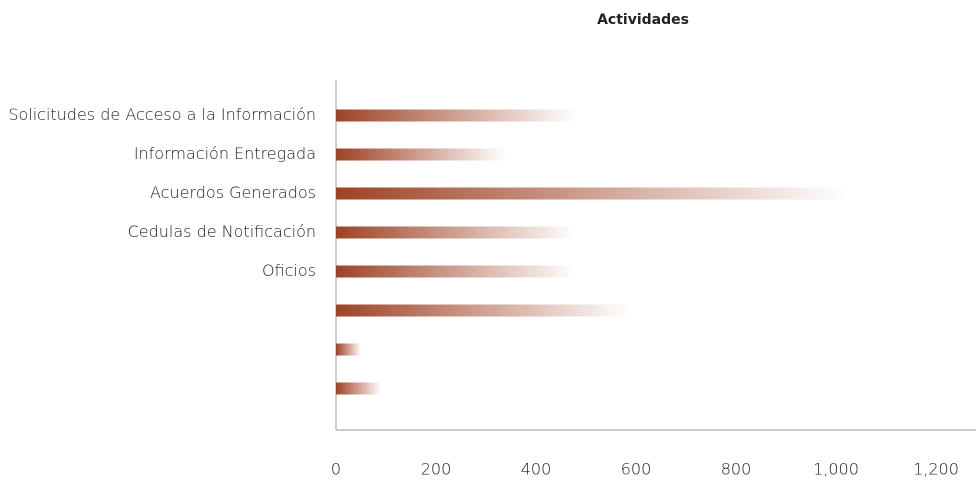 The image size is (978, 480). What do you see at coordinates (162, 114) in the screenshot?
I see `y-tick-label: Solicitudes de Acceso a la Información` at bounding box center [162, 114].